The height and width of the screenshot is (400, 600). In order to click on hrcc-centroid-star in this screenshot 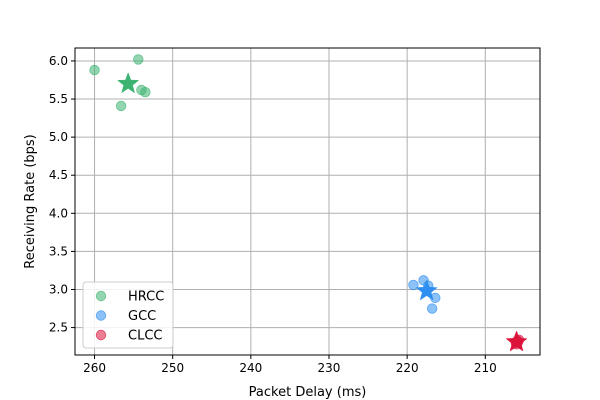, I will do `click(128, 83)`.